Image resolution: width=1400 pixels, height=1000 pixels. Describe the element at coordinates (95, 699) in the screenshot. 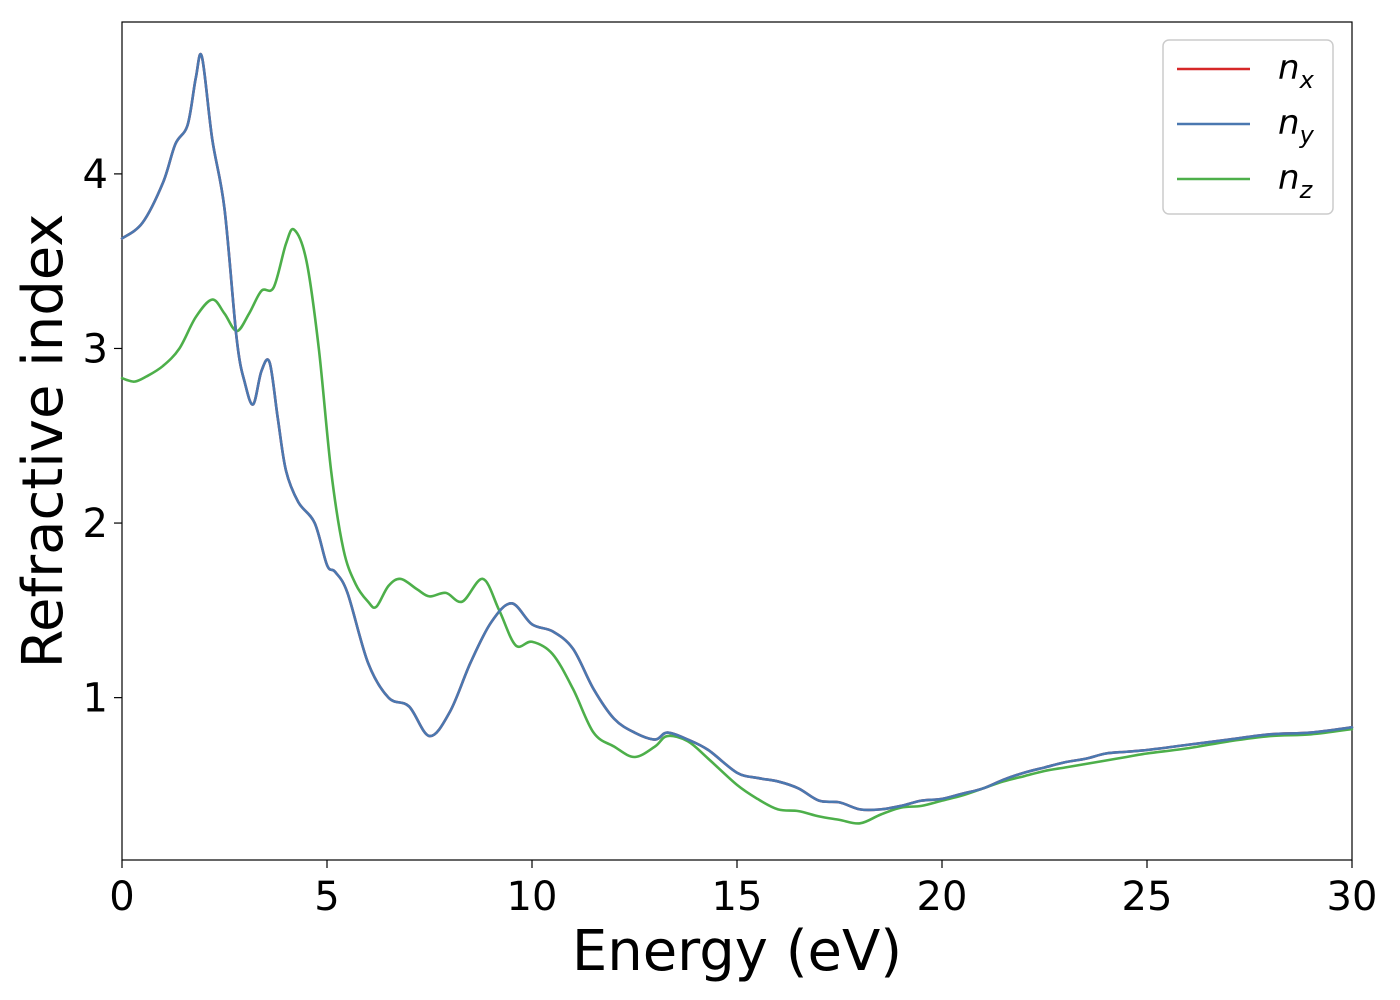

I see `y-tick-label: 1` at that location.